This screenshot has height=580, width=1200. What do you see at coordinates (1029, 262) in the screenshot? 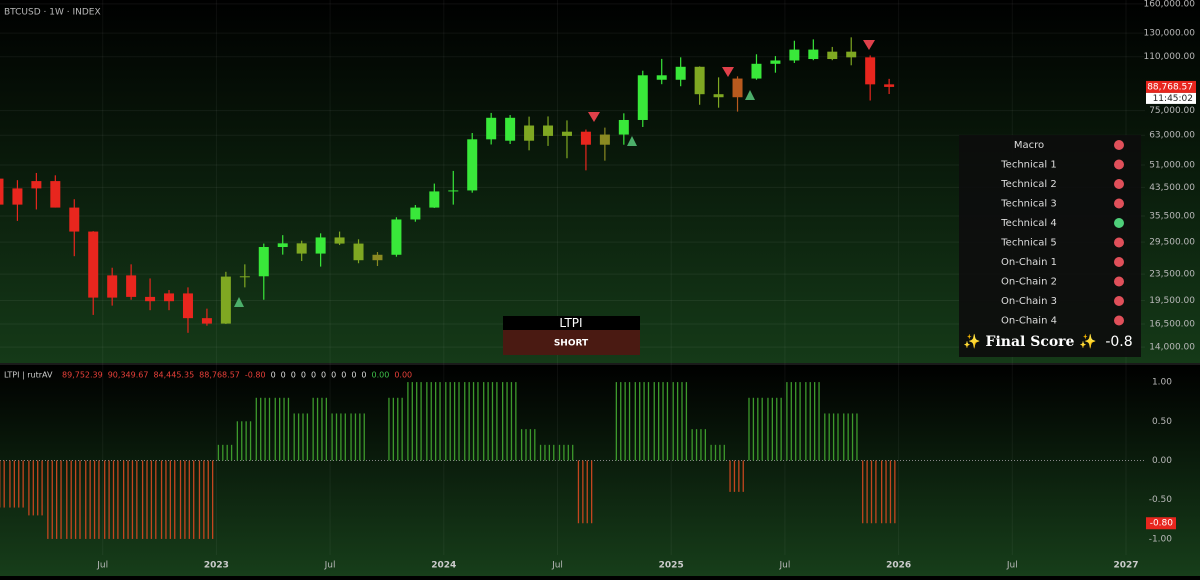
I see `panel-row-label: On-Chain 1` at bounding box center [1029, 262].